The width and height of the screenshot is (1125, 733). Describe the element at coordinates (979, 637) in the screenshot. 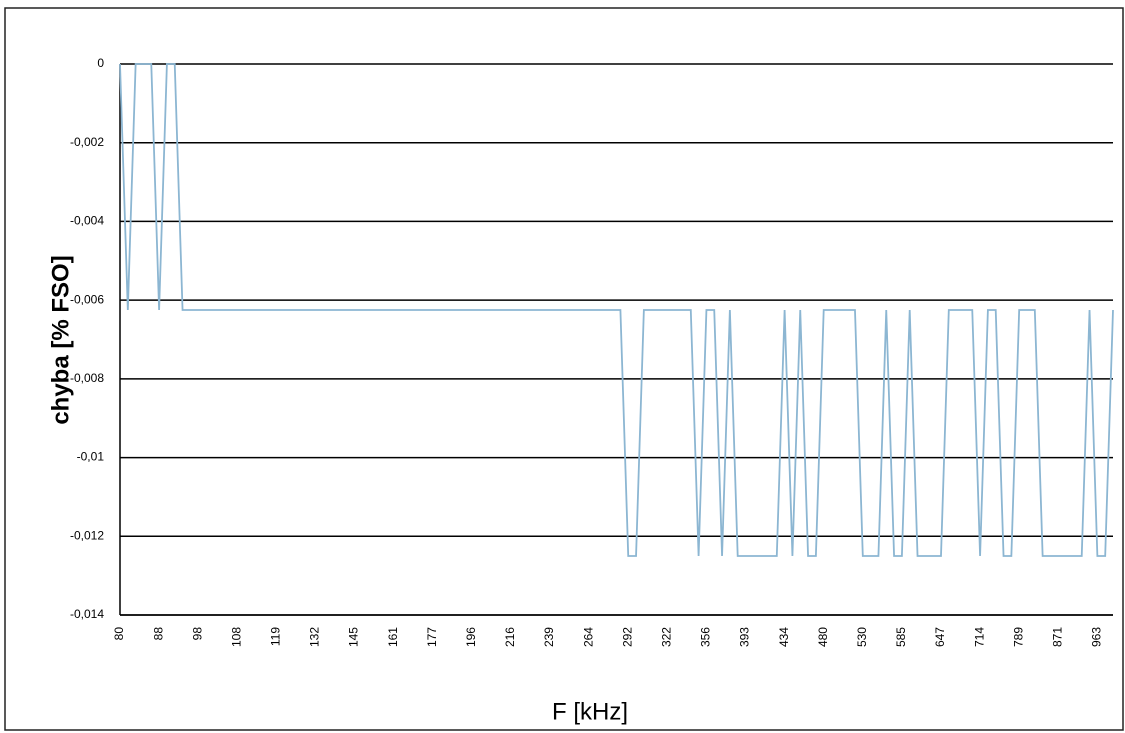

I see `x-tick-label: 714` at that location.